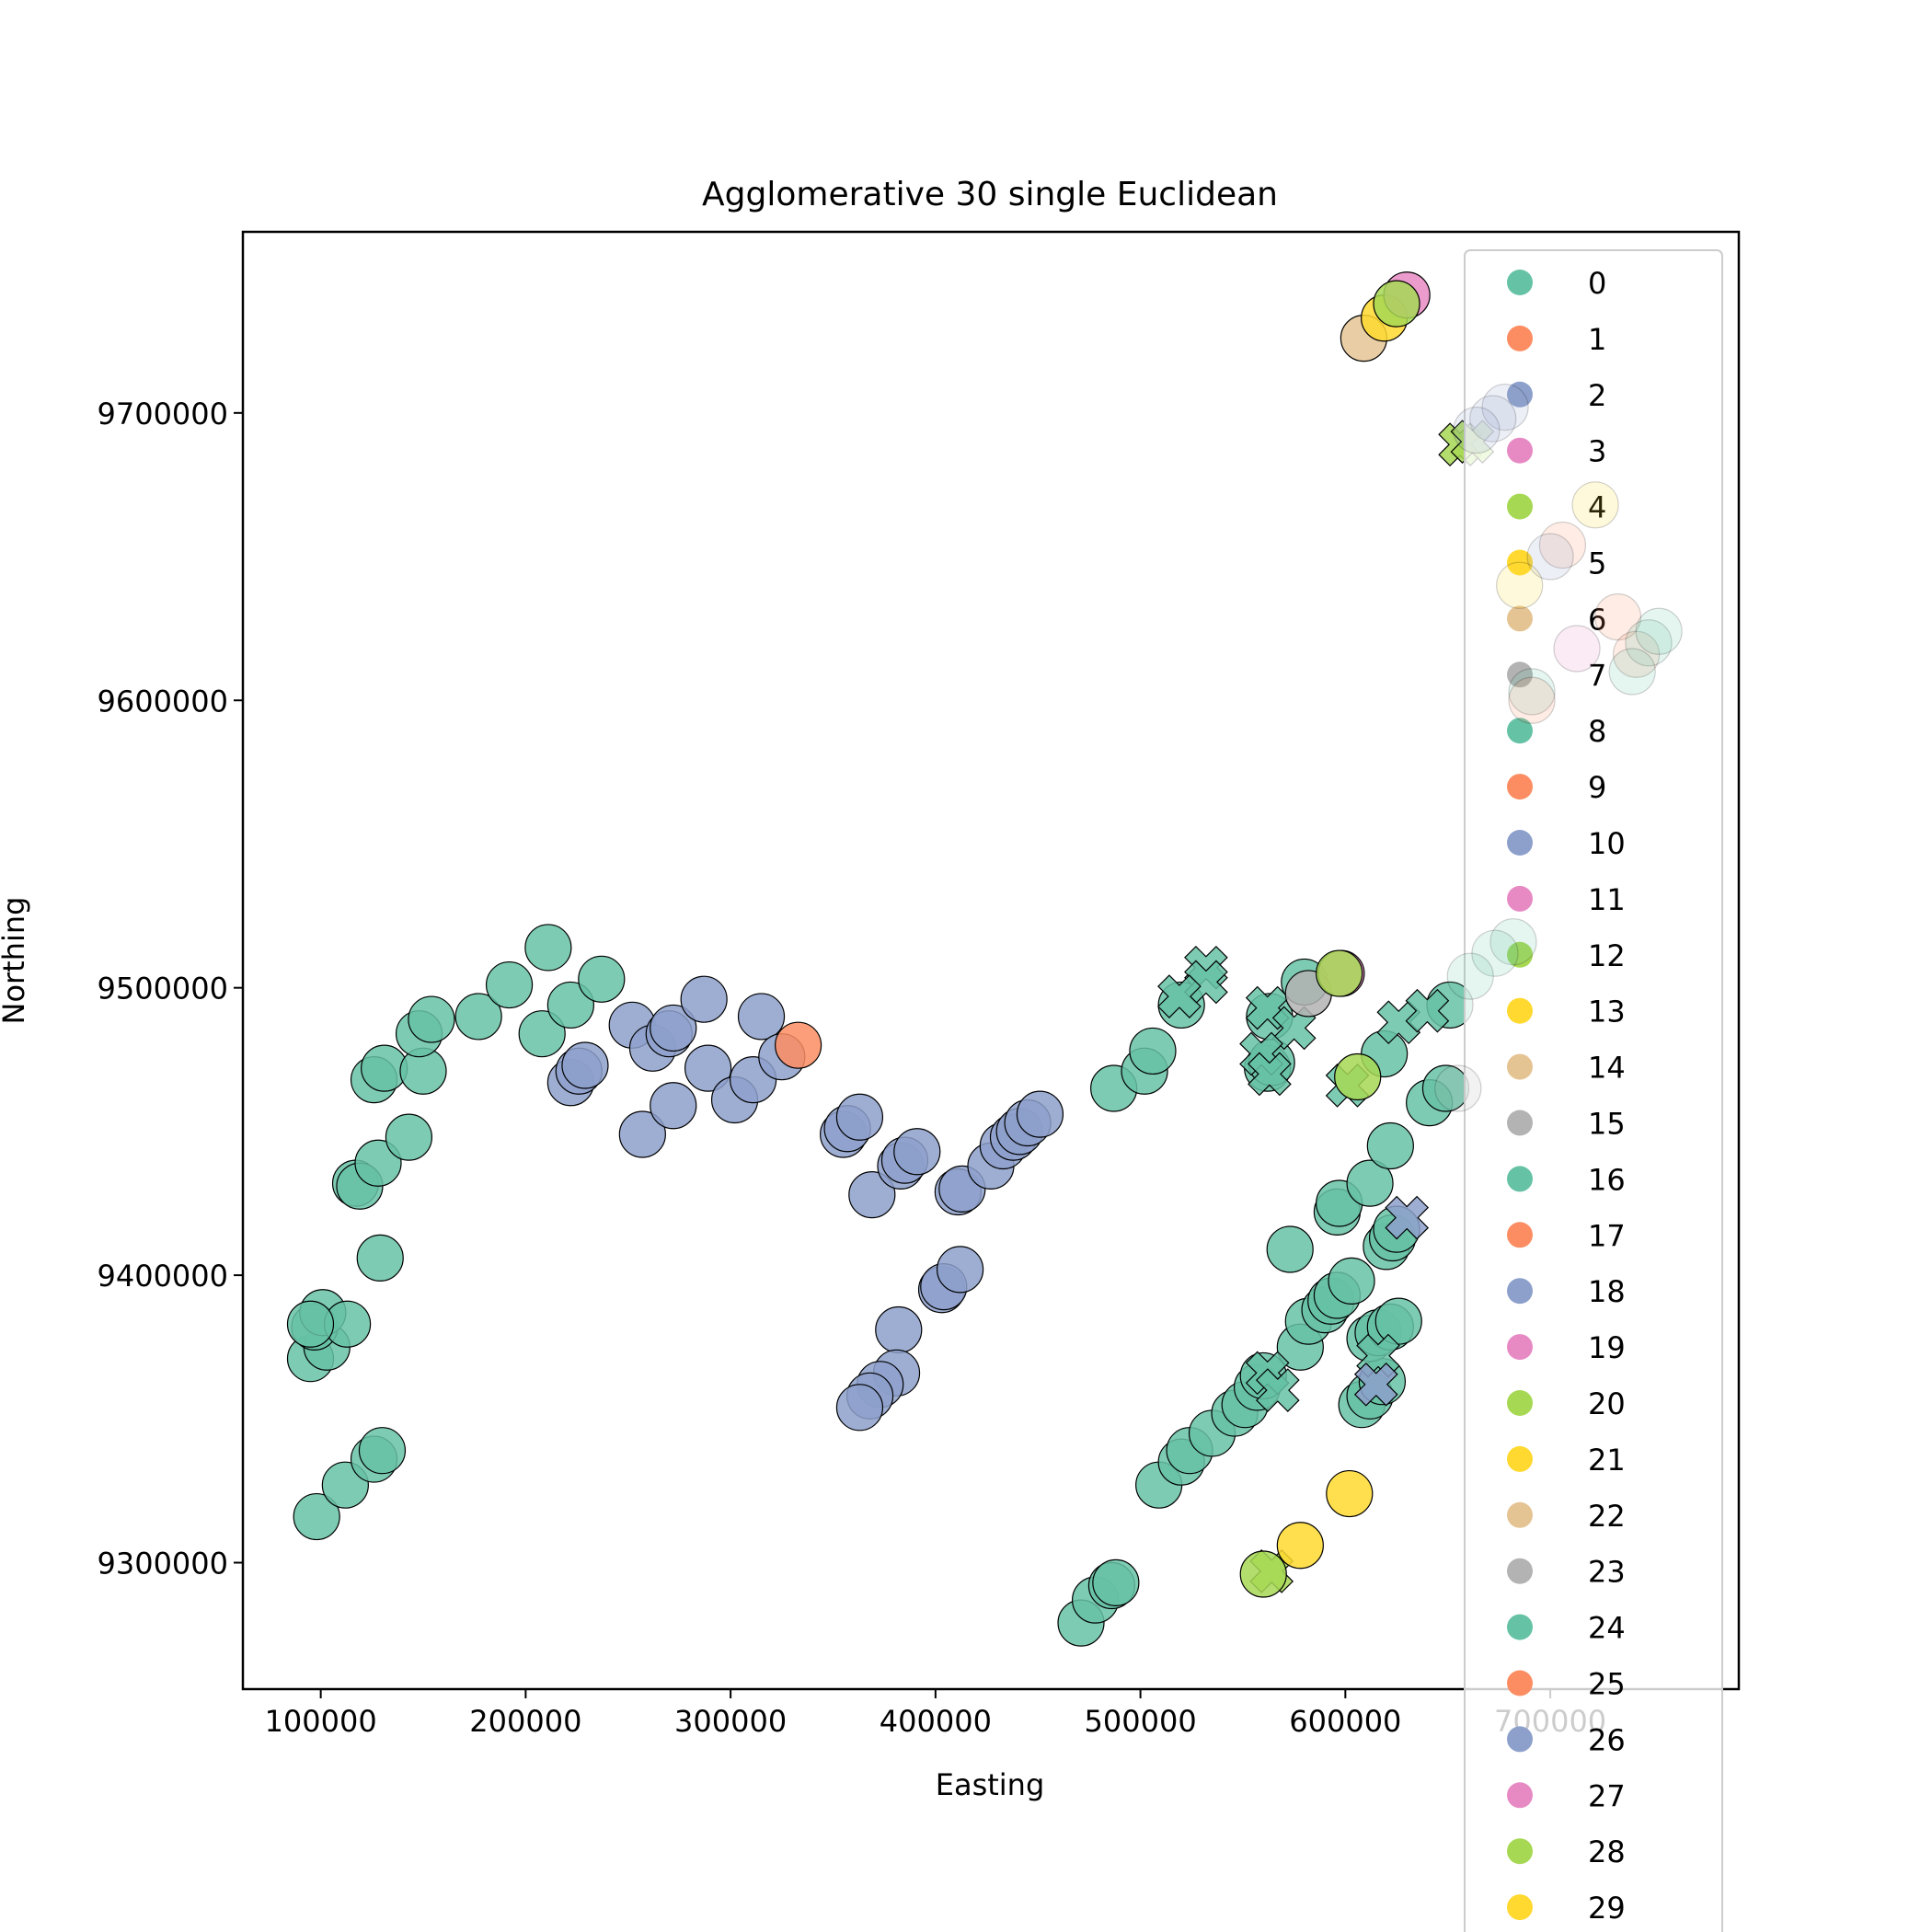  Describe the element at coordinates (991, 1784) in the screenshot. I see `x-axis-label: Easting` at that location.